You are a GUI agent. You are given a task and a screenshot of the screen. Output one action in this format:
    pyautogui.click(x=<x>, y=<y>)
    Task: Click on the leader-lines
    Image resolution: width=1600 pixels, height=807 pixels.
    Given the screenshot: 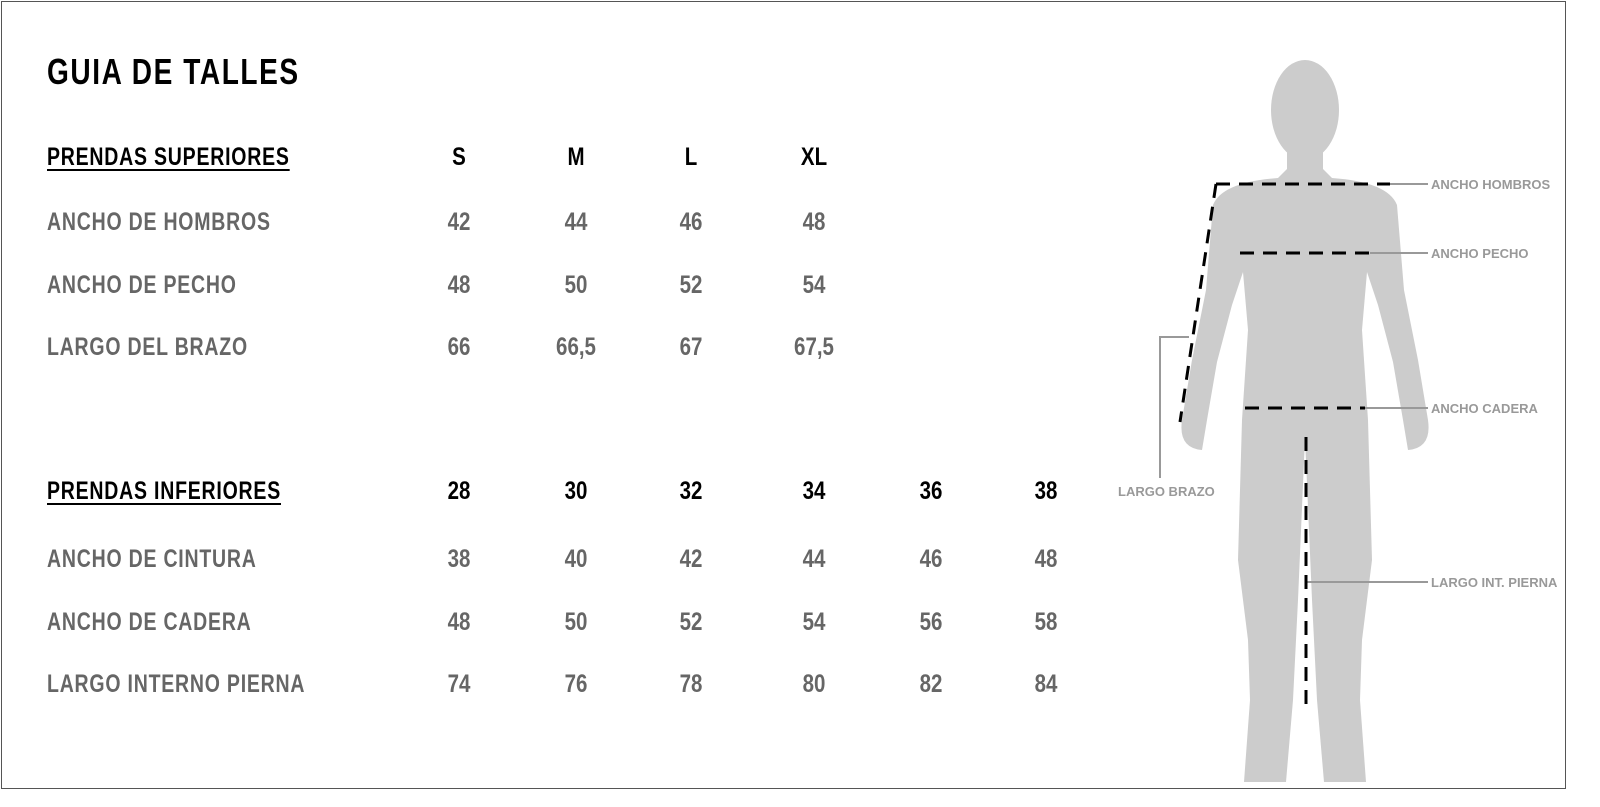 What is the action you would take?
    pyautogui.click(x=1293, y=383)
    